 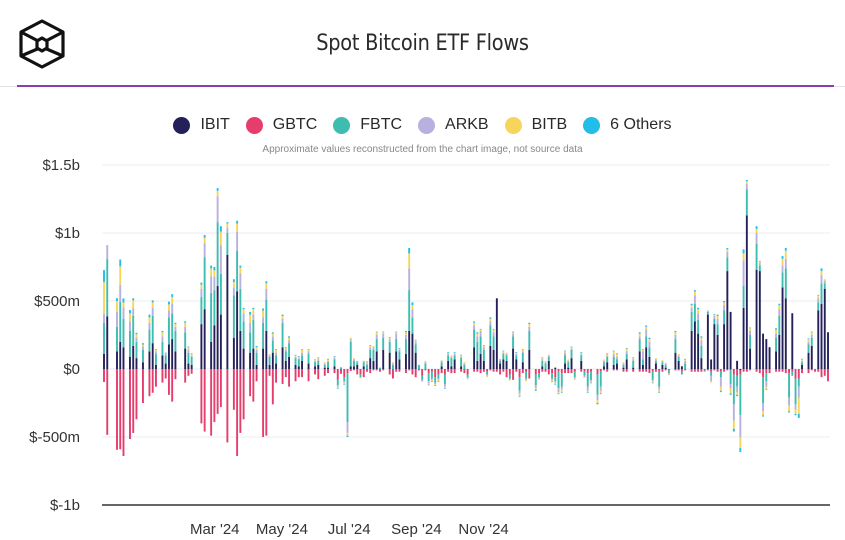 What do you see at coordinates (367, 125) in the screenshot?
I see `legend-item-fbtc: FBTC` at bounding box center [367, 125].